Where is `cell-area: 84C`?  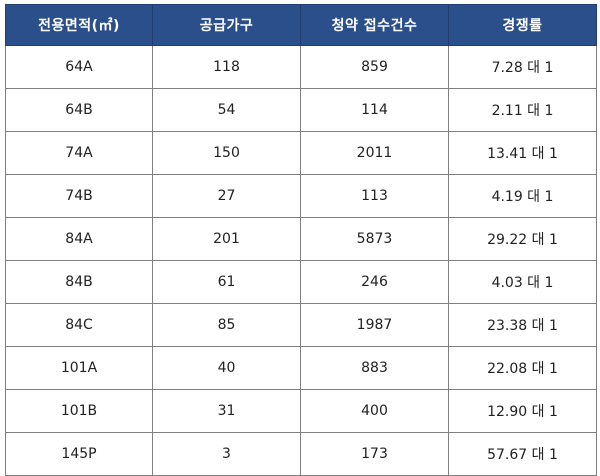 cell-area: 84C is located at coordinates (79, 325).